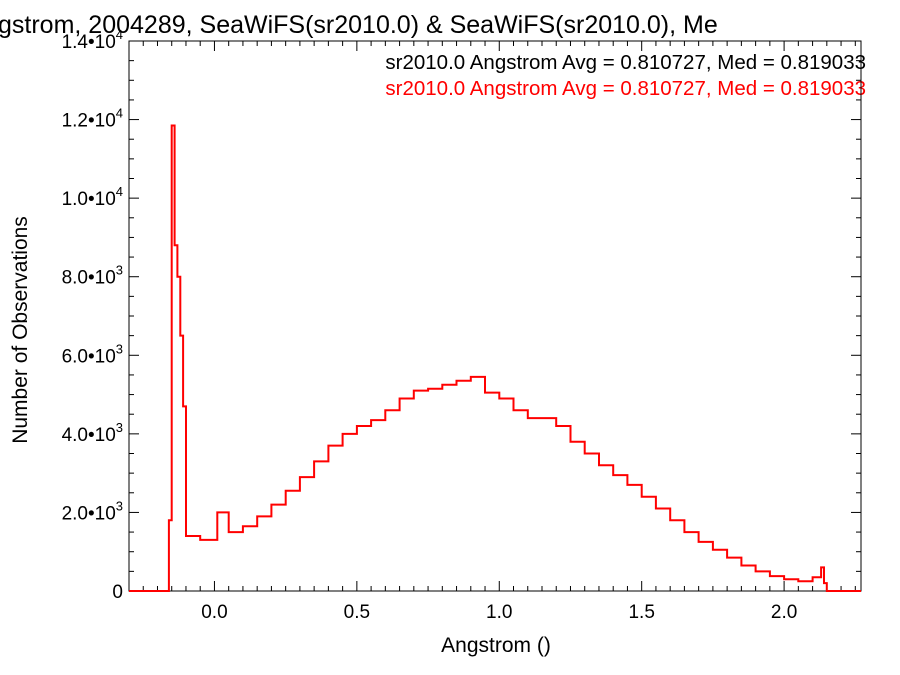 Image resolution: width=900 pixels, height=675 pixels. I want to click on y-tick-label: 6.0•103, so click(92, 354).